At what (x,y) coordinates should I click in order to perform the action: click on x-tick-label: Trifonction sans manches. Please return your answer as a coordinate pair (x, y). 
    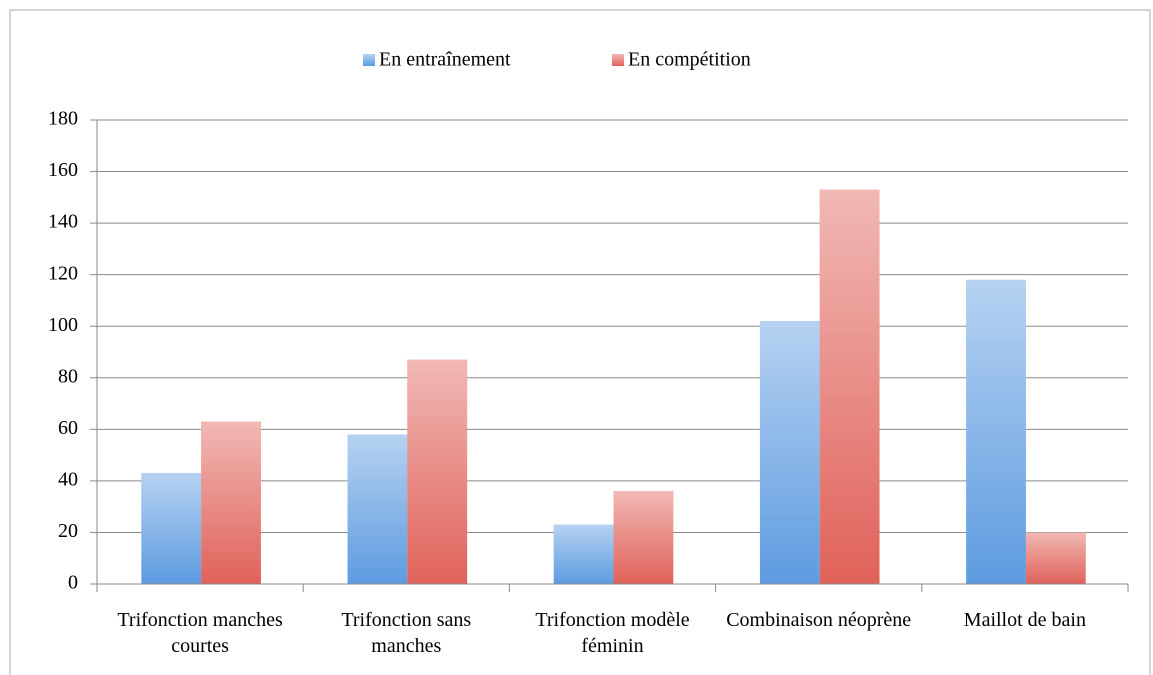
    Looking at the image, I should click on (406, 633).